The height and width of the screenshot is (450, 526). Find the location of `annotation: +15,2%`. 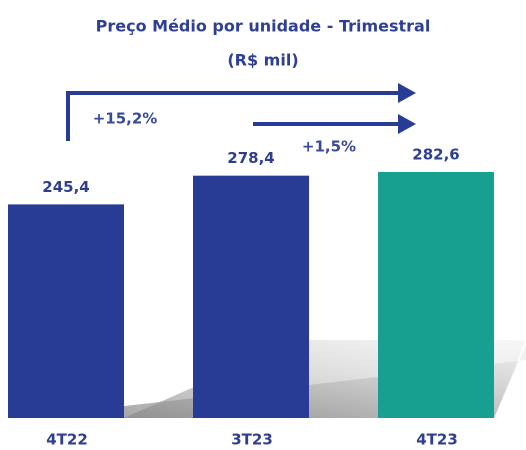

annotation: +15,2% is located at coordinates (125, 119).